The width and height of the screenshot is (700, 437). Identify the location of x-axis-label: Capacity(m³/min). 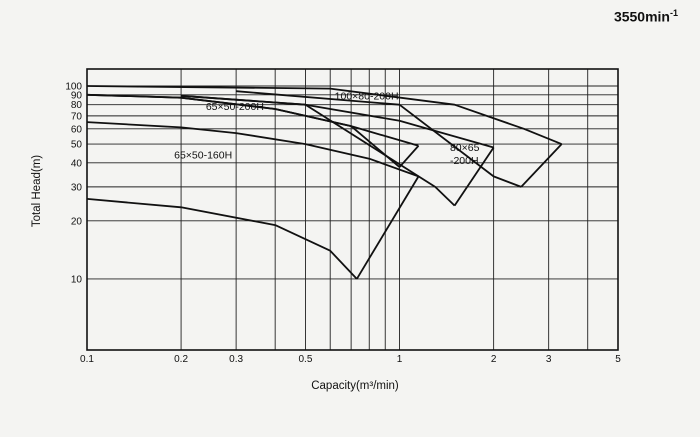
(355, 386).